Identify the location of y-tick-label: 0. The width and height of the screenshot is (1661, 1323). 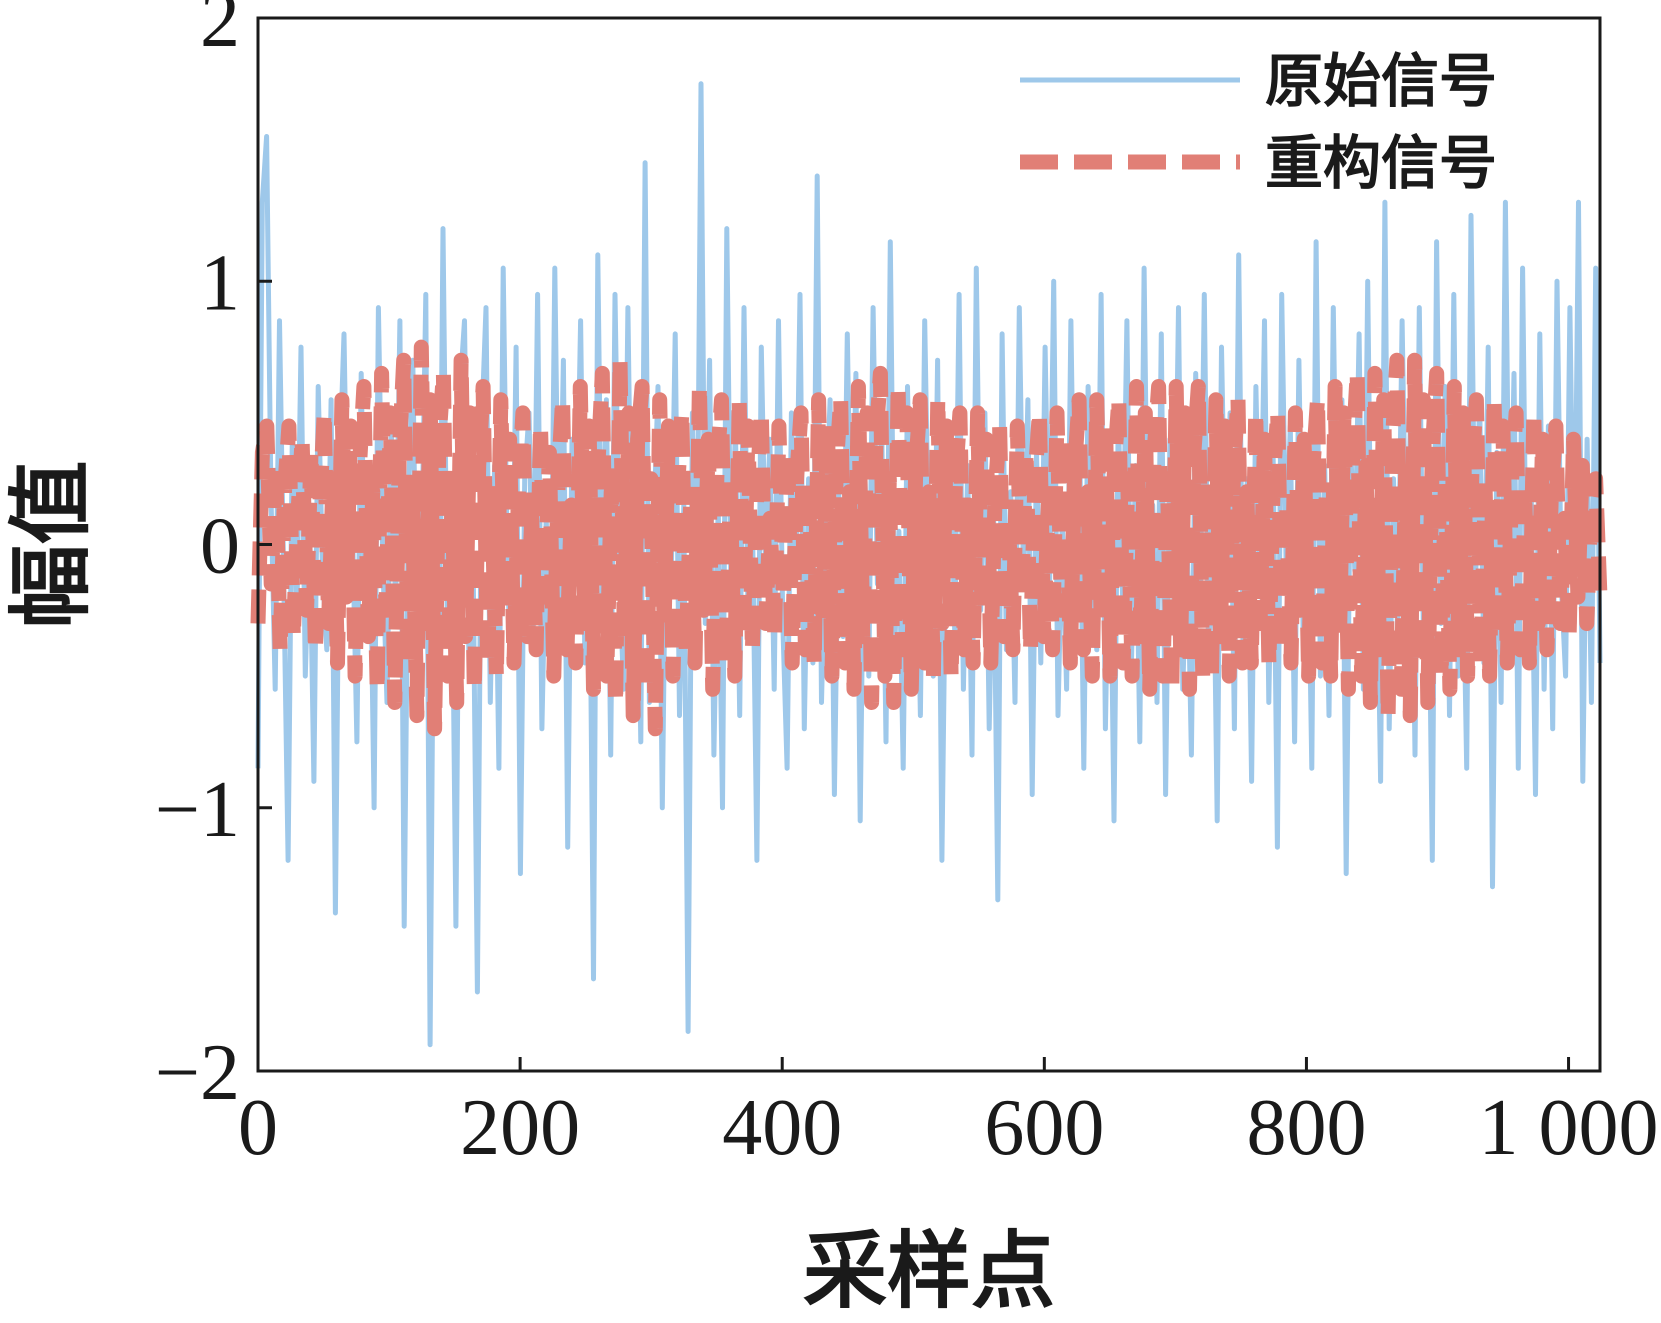
(220, 547).